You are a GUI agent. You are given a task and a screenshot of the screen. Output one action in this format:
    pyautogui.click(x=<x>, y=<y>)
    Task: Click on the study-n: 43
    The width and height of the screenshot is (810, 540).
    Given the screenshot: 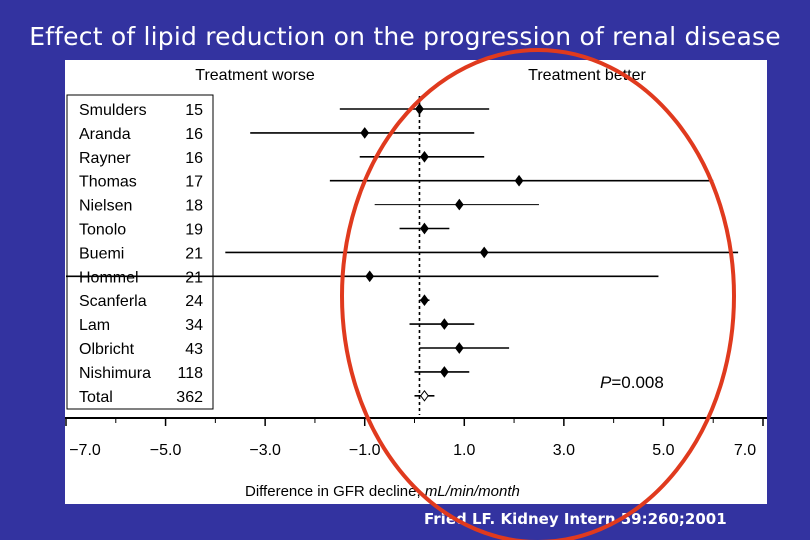 What is the action you would take?
    pyautogui.click(x=194, y=349)
    